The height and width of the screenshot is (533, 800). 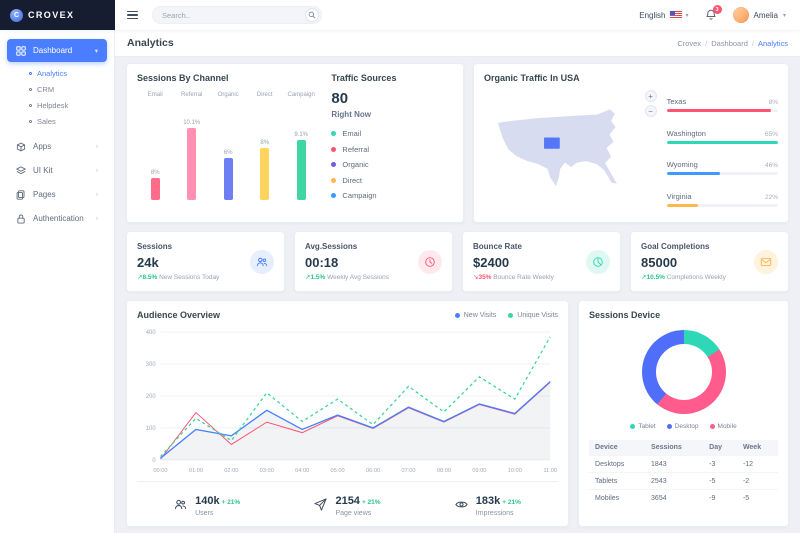 What do you see at coordinates (321, 504) in the screenshot?
I see `send-icon` at bounding box center [321, 504].